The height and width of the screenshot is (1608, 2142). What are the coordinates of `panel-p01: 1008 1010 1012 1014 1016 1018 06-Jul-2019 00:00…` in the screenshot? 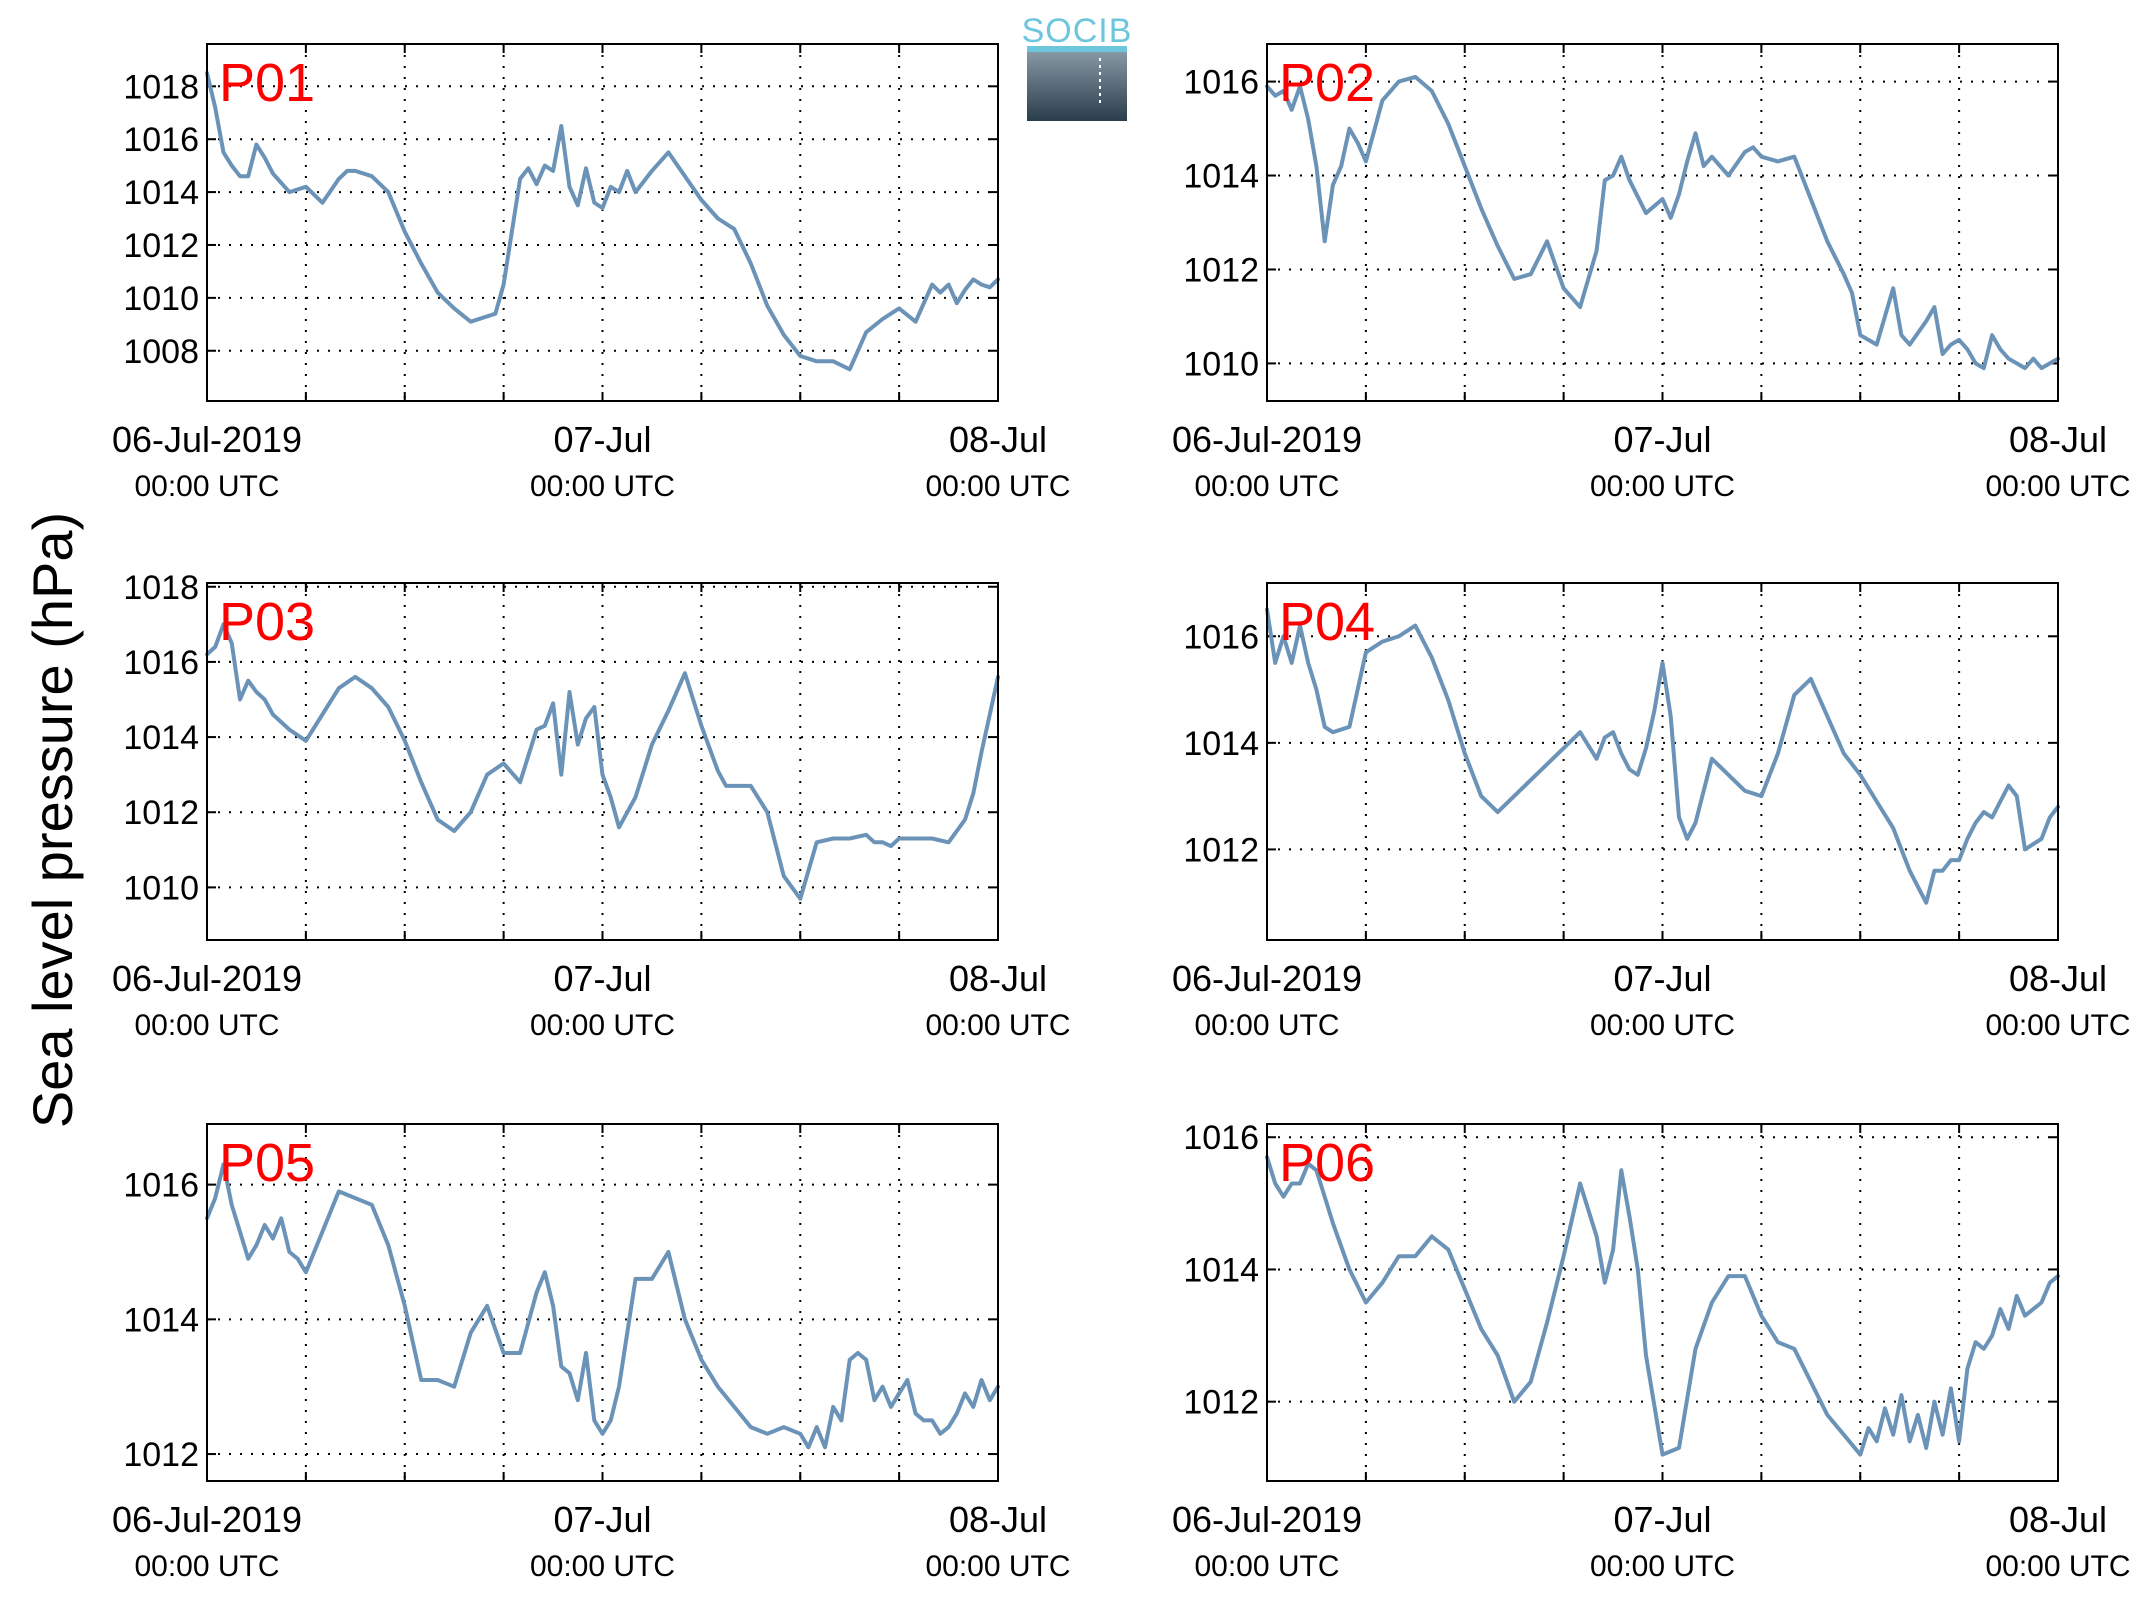 It's located at (591, 273).